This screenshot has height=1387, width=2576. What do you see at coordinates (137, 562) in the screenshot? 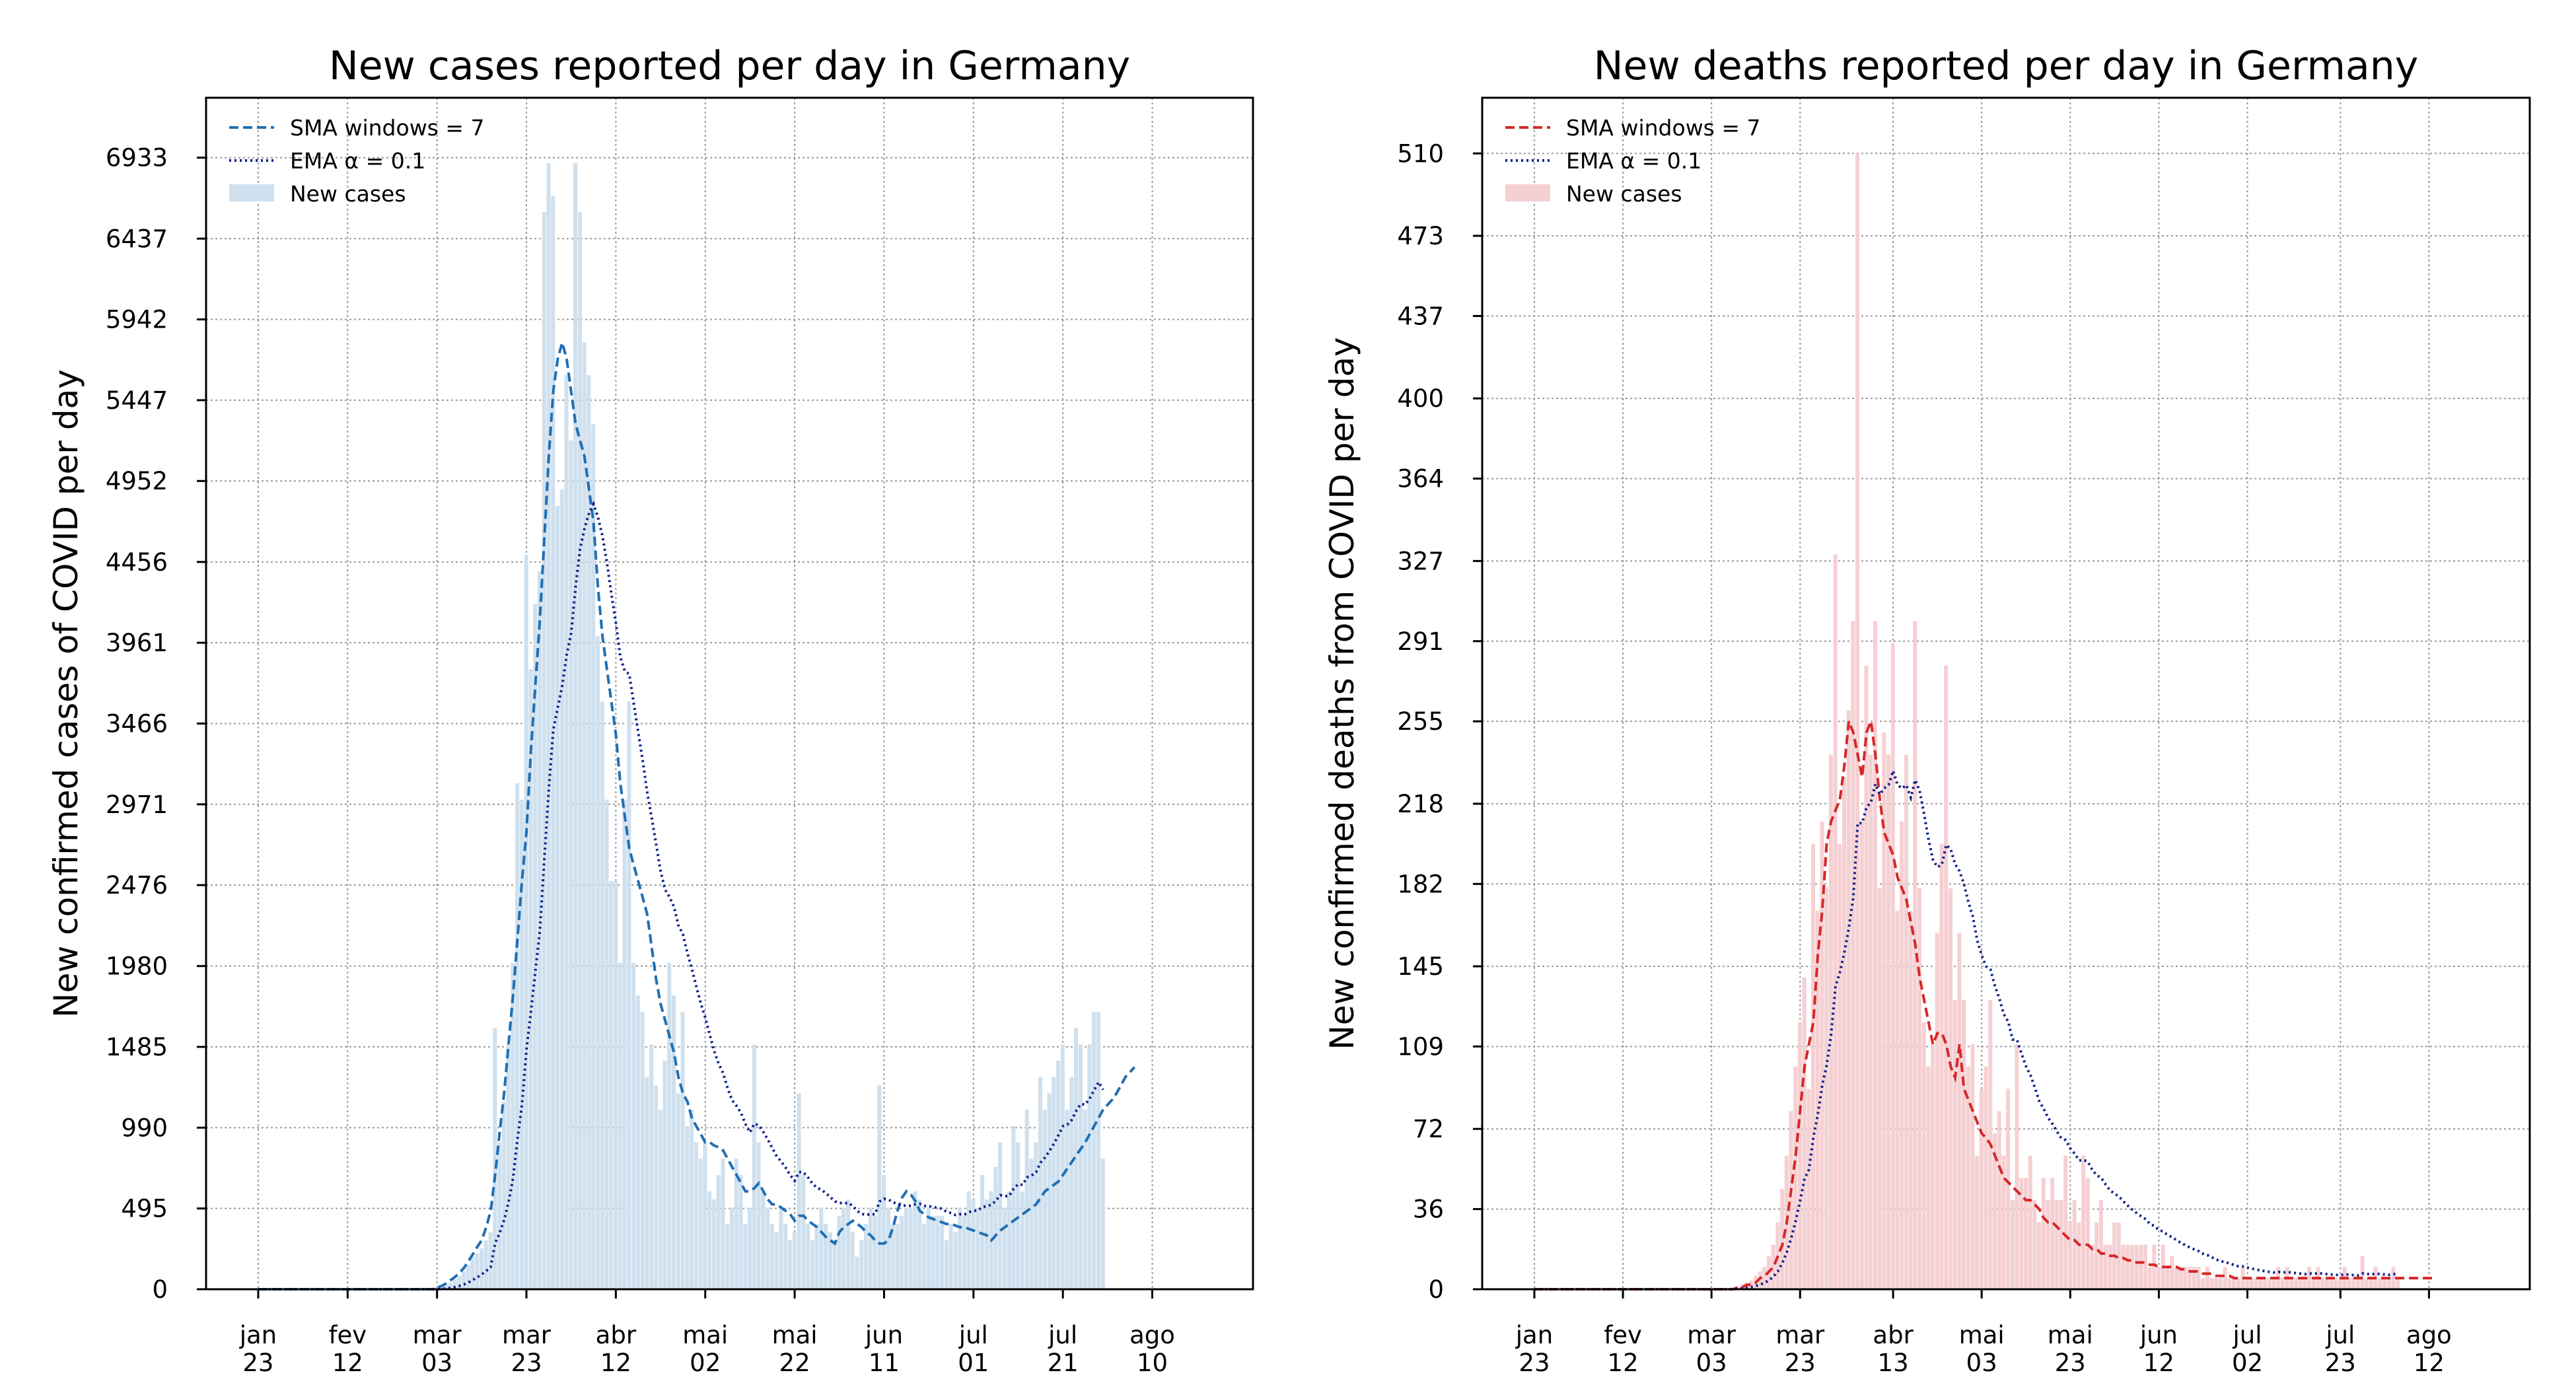
I see `y-tick-label: 4456` at bounding box center [137, 562].